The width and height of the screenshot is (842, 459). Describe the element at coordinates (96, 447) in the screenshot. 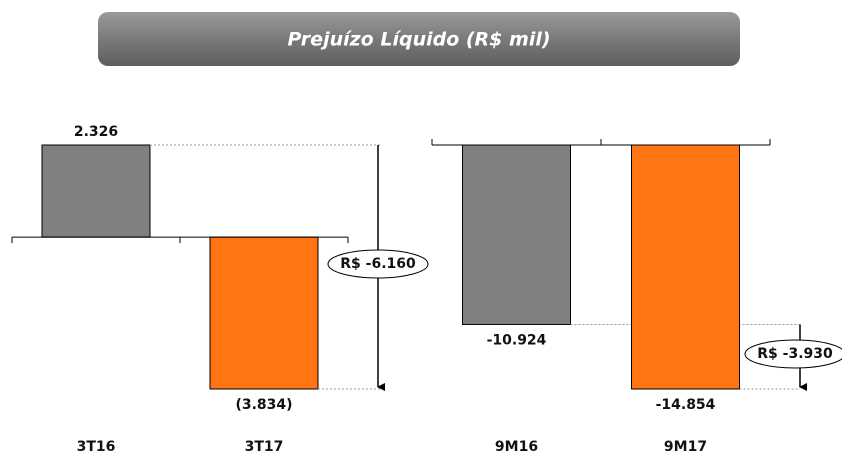

I see `category-label: 3T16` at that location.